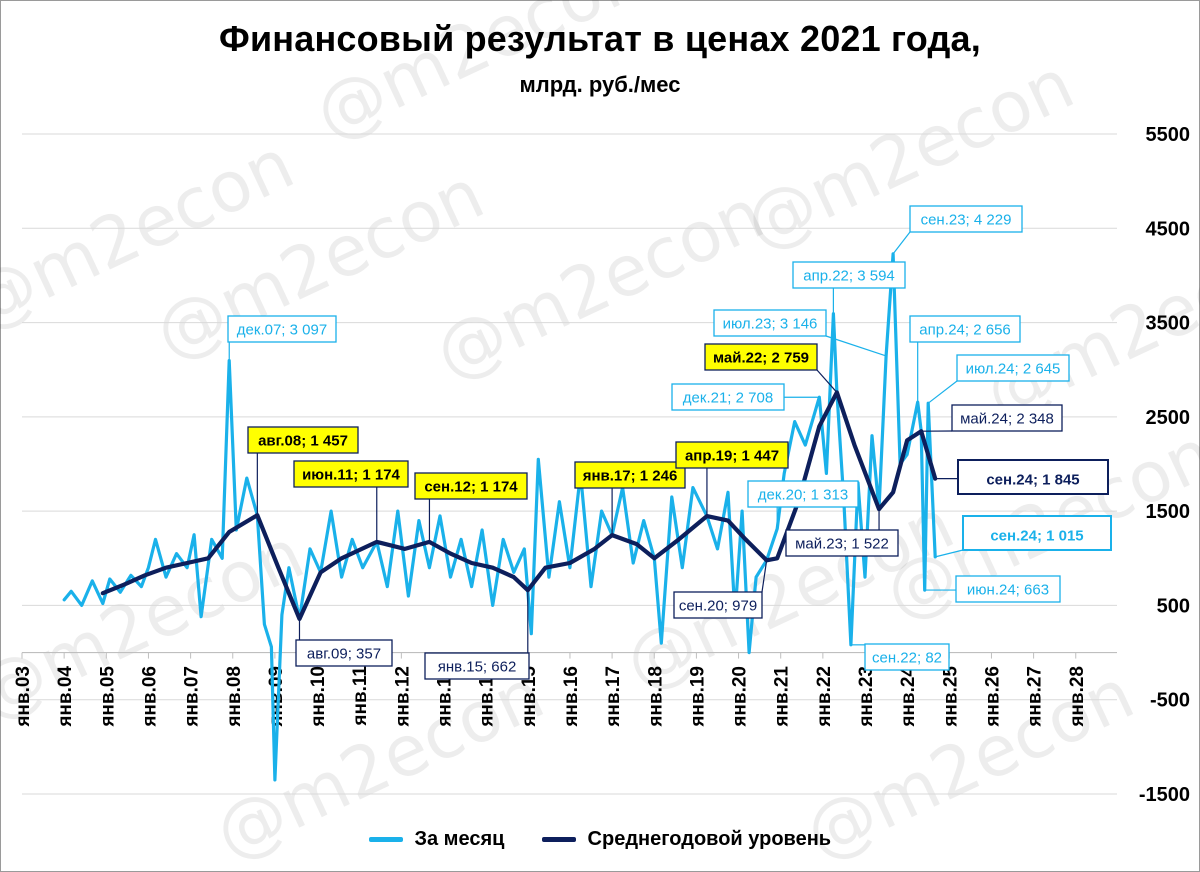 This screenshot has width=1200, height=872. Describe the element at coordinates (402, 697) in the screenshot. I see `x-tick-label: янв.12` at that location.